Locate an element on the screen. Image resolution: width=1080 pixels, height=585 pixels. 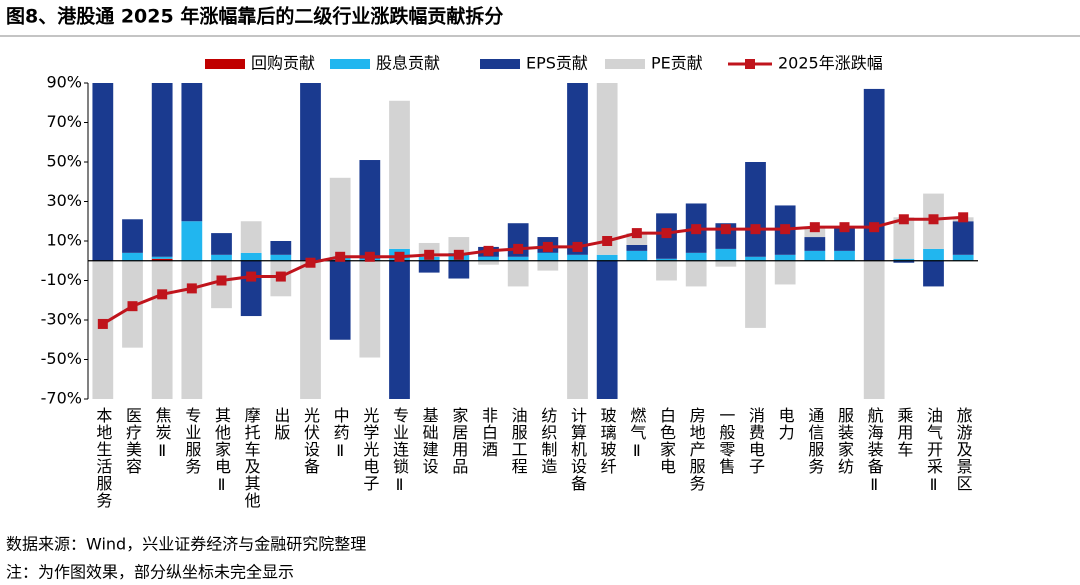
x-tick-label: 专业连锁Ⅱ is located at coordinates (399, 451).